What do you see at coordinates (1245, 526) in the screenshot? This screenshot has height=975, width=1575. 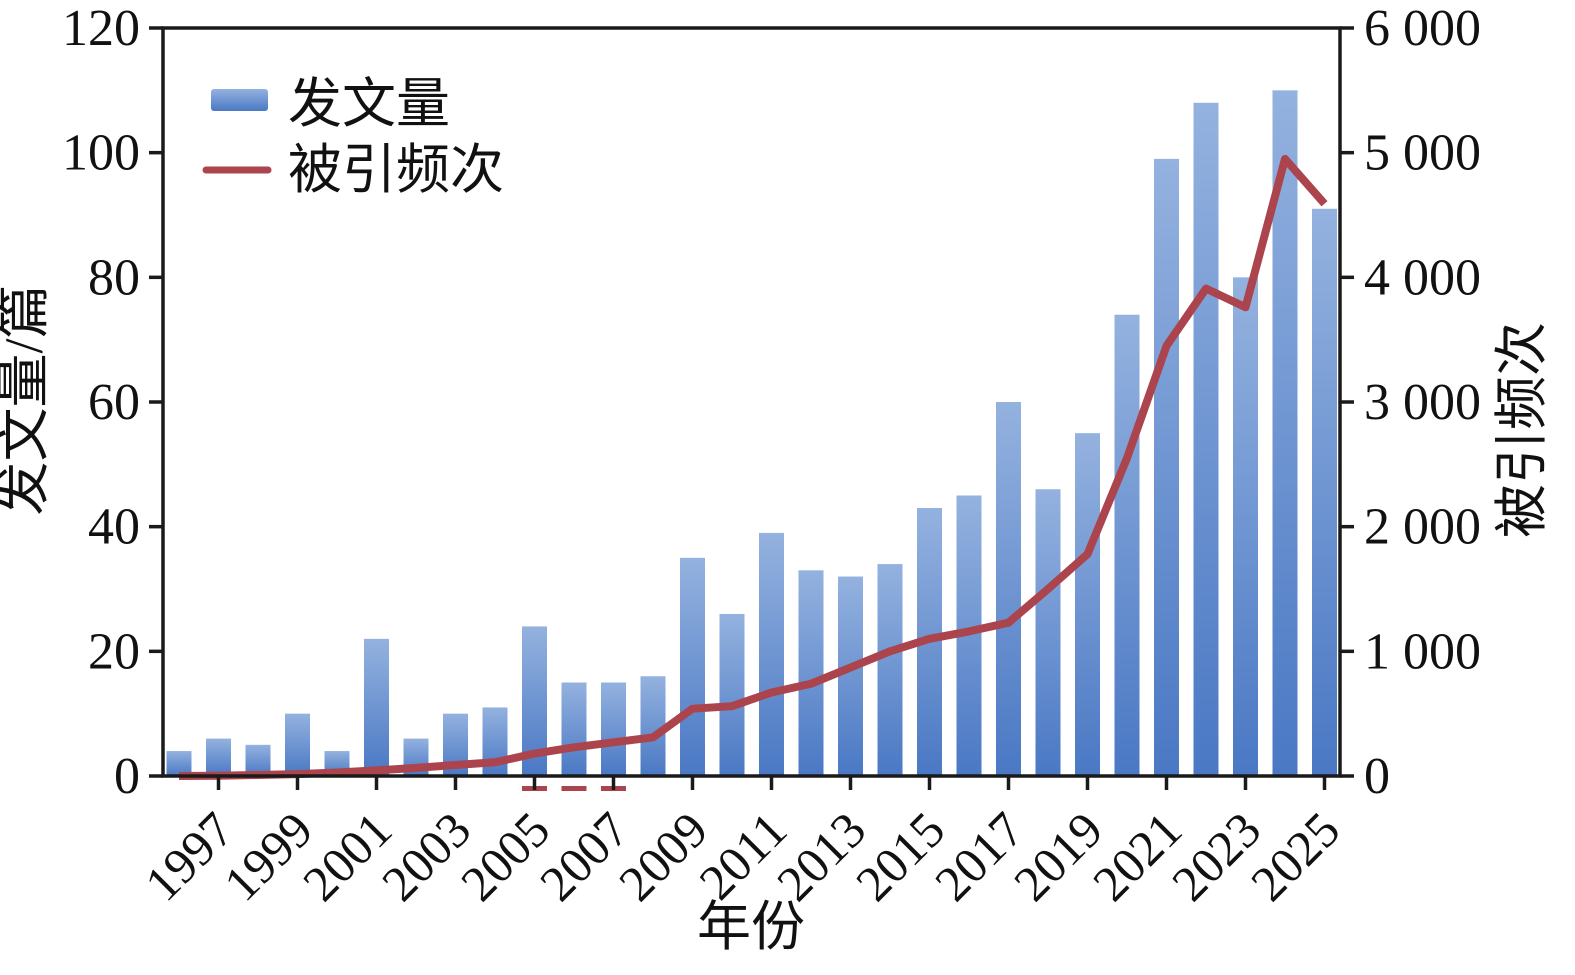 I see `bar-2023` at bounding box center [1245, 526].